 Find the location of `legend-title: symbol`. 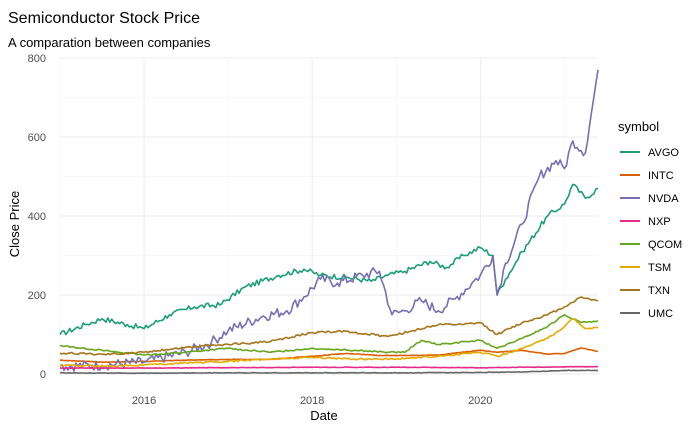

legend-title: symbol is located at coordinates (638, 126).